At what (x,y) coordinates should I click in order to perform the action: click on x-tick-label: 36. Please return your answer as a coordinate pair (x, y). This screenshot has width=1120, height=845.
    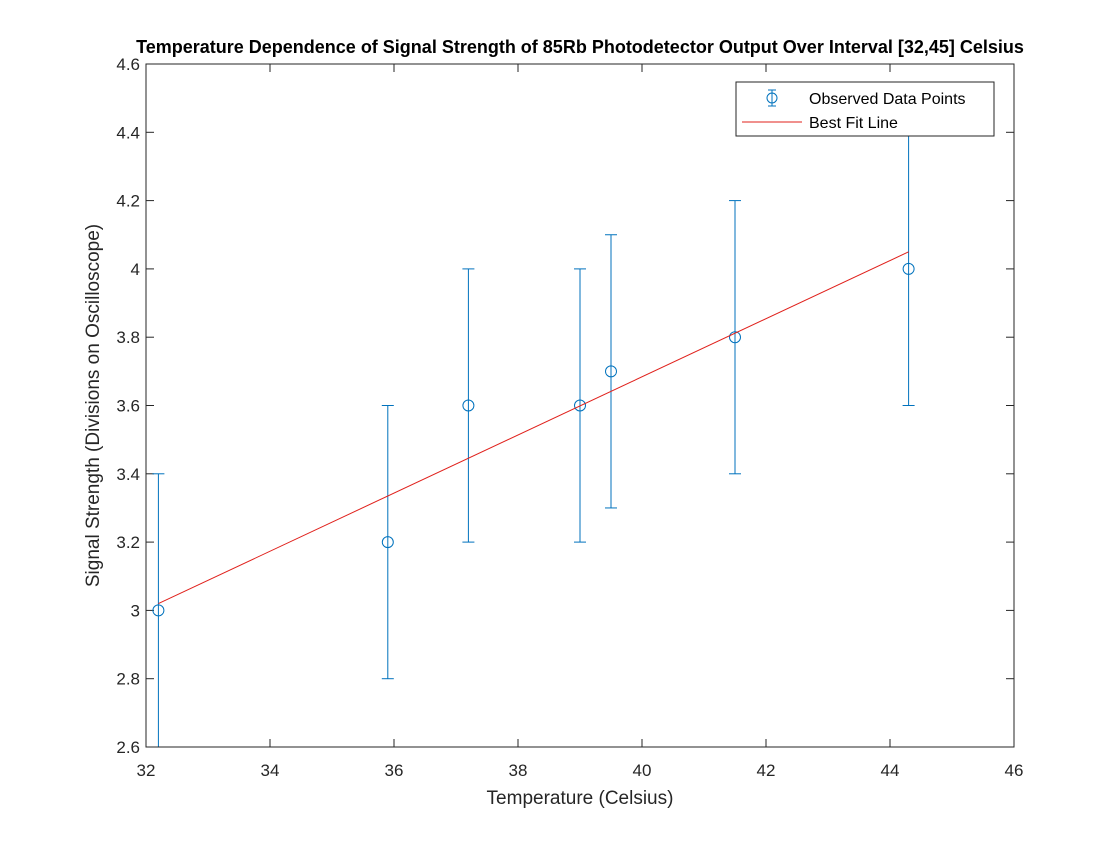
    Looking at the image, I should click on (394, 770).